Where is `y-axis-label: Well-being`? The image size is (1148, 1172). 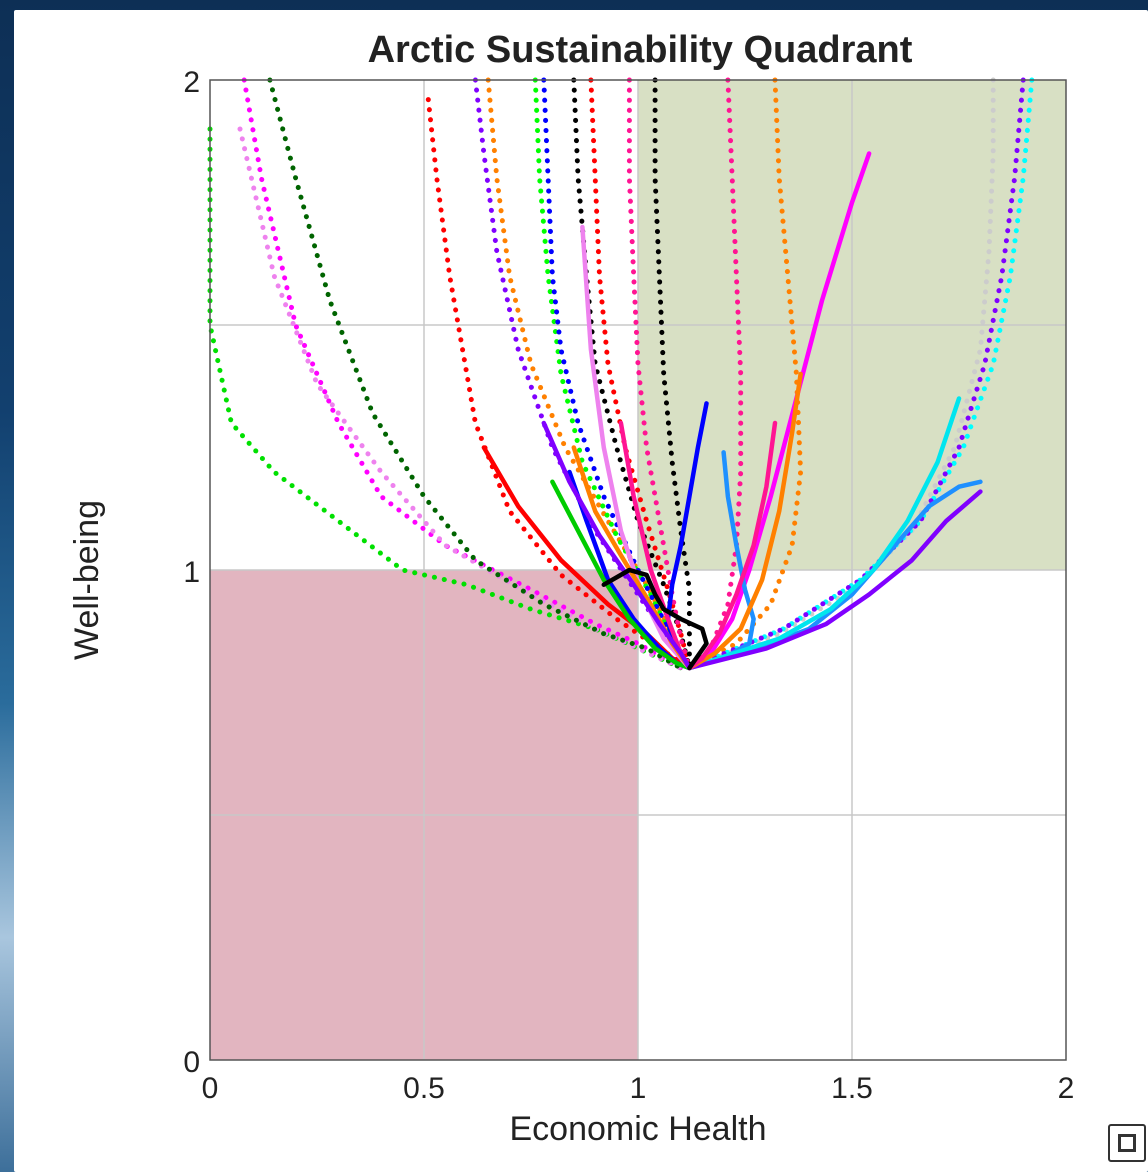
y-axis-label: Well-being is located at coordinates (87, 580).